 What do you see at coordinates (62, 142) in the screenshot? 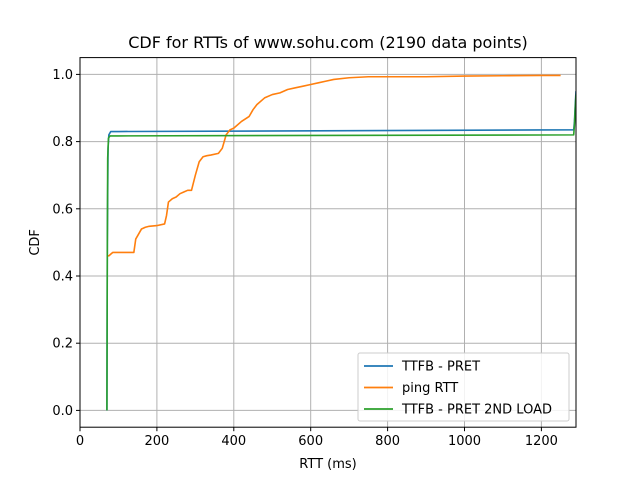
I see `y-tick-label: 0.8` at bounding box center [62, 142].